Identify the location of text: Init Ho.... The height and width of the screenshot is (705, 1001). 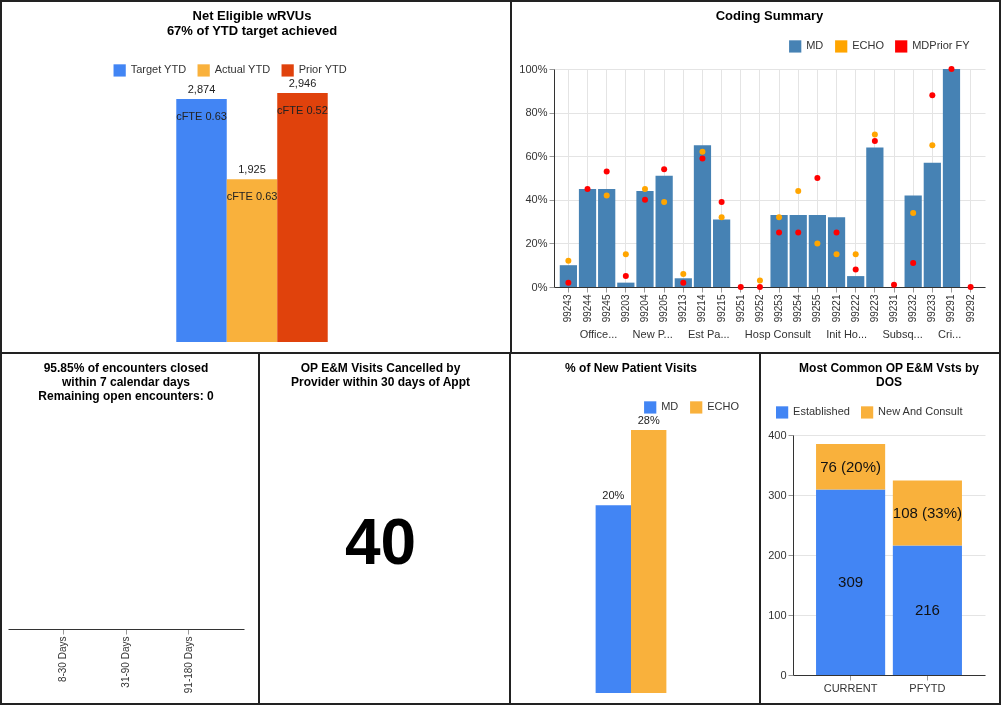
(847, 334).